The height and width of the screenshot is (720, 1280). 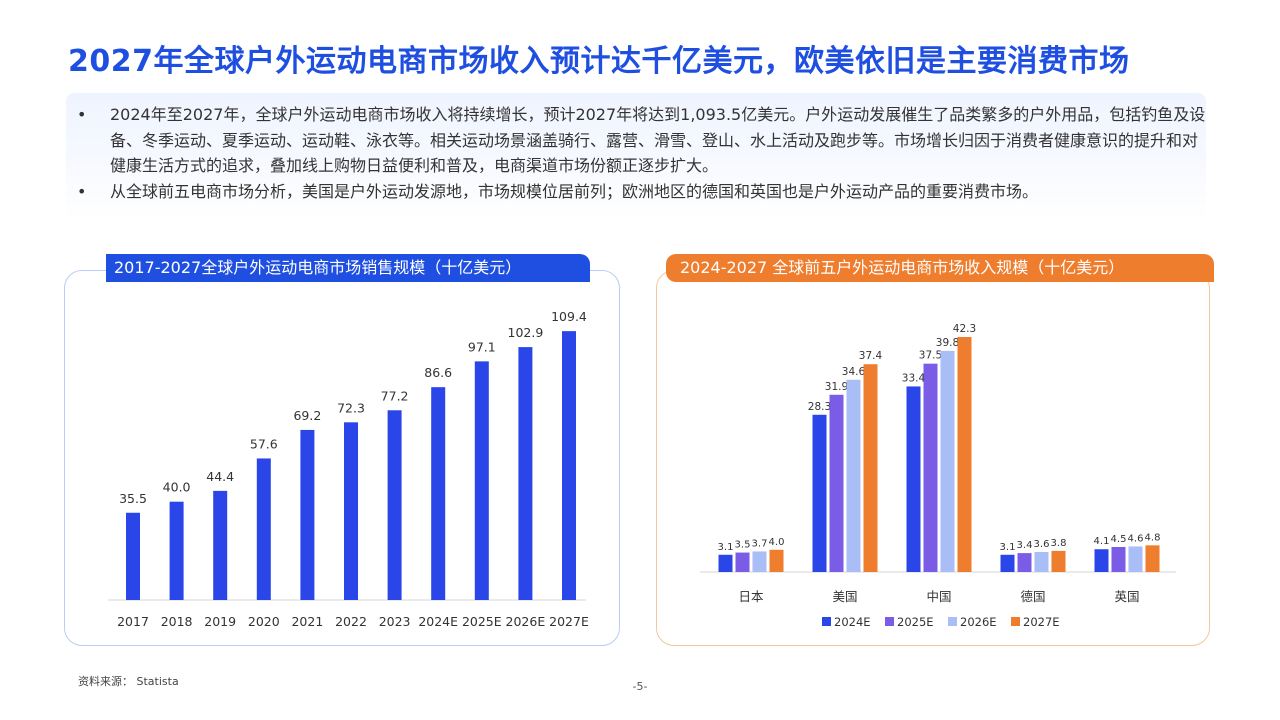 I want to click on x-tick-label: 2019, so click(x=220, y=621).